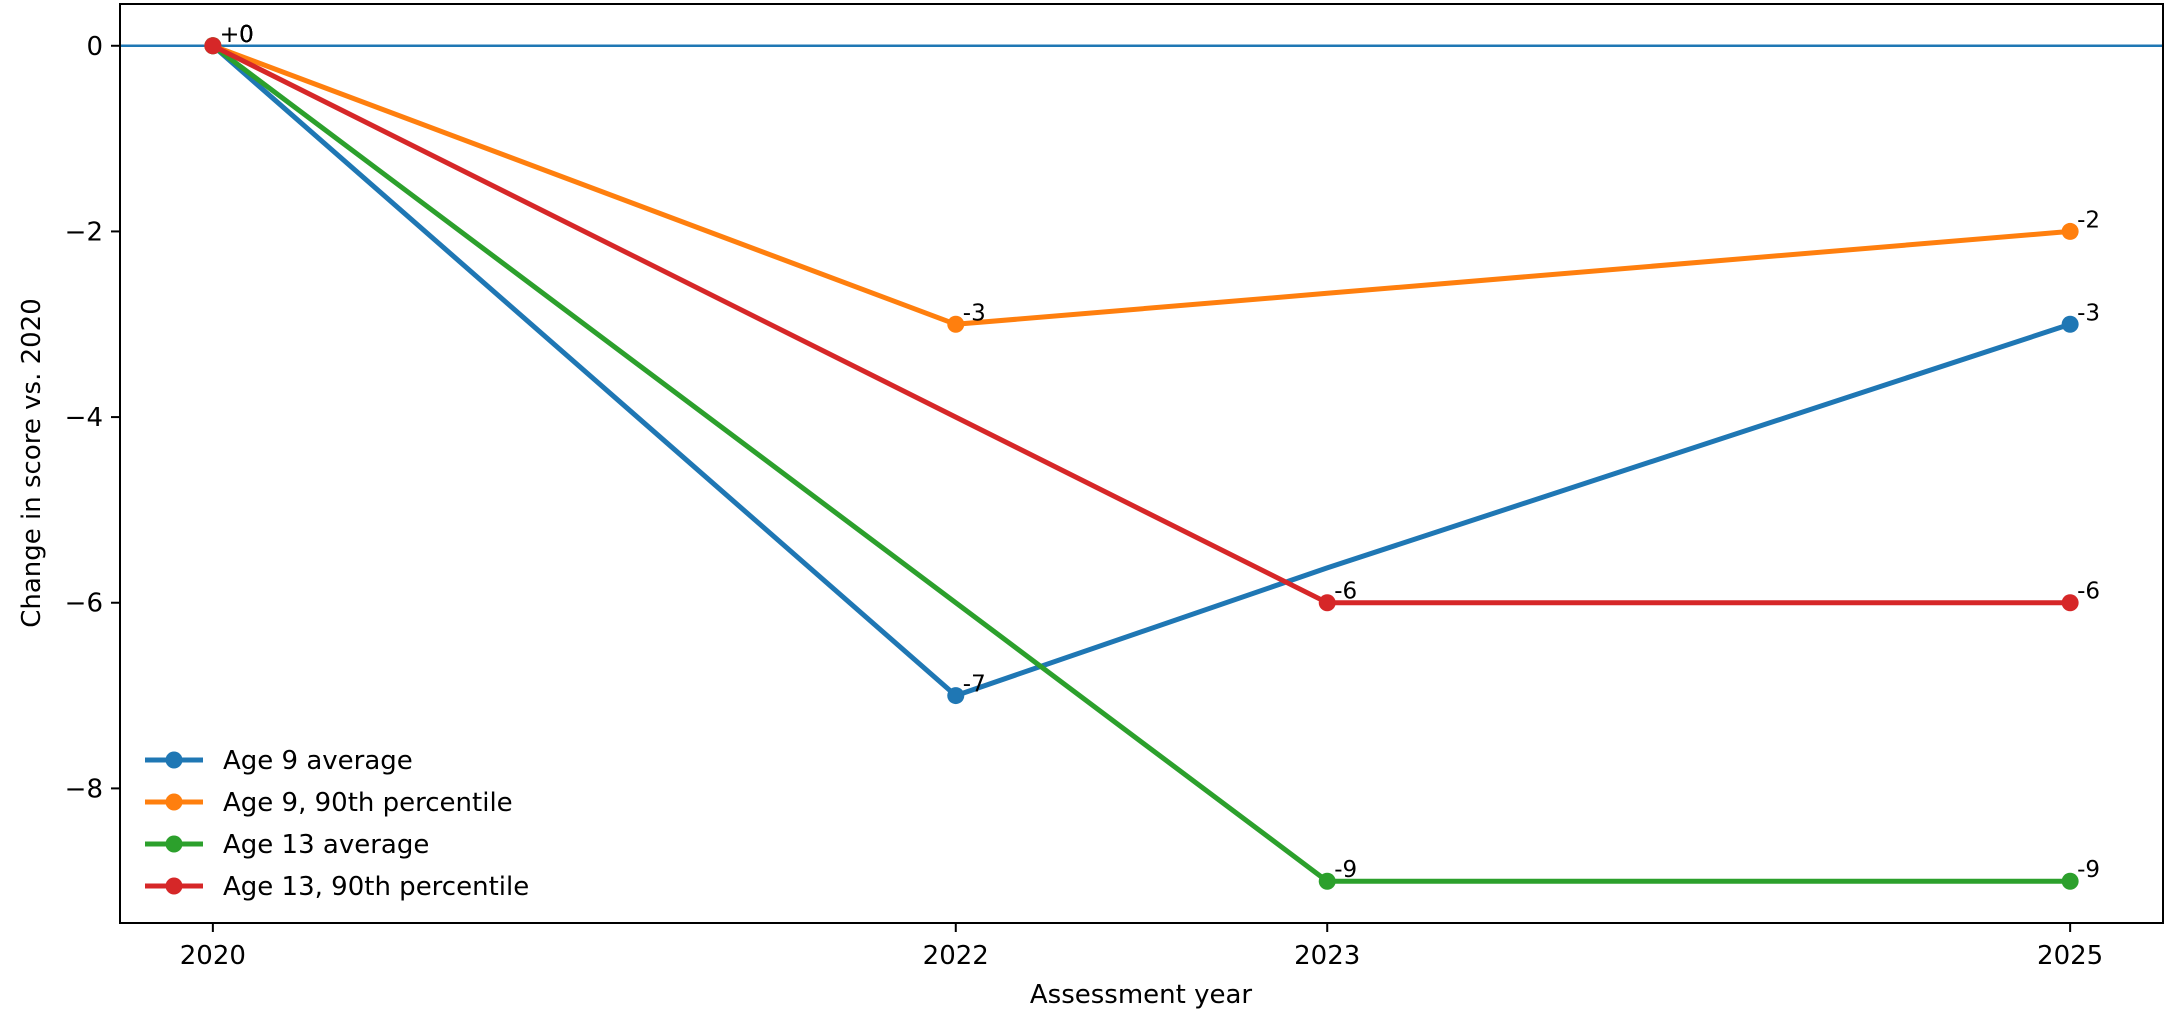  Describe the element at coordinates (974, 685) in the screenshot. I see `data-label: -7` at that location.